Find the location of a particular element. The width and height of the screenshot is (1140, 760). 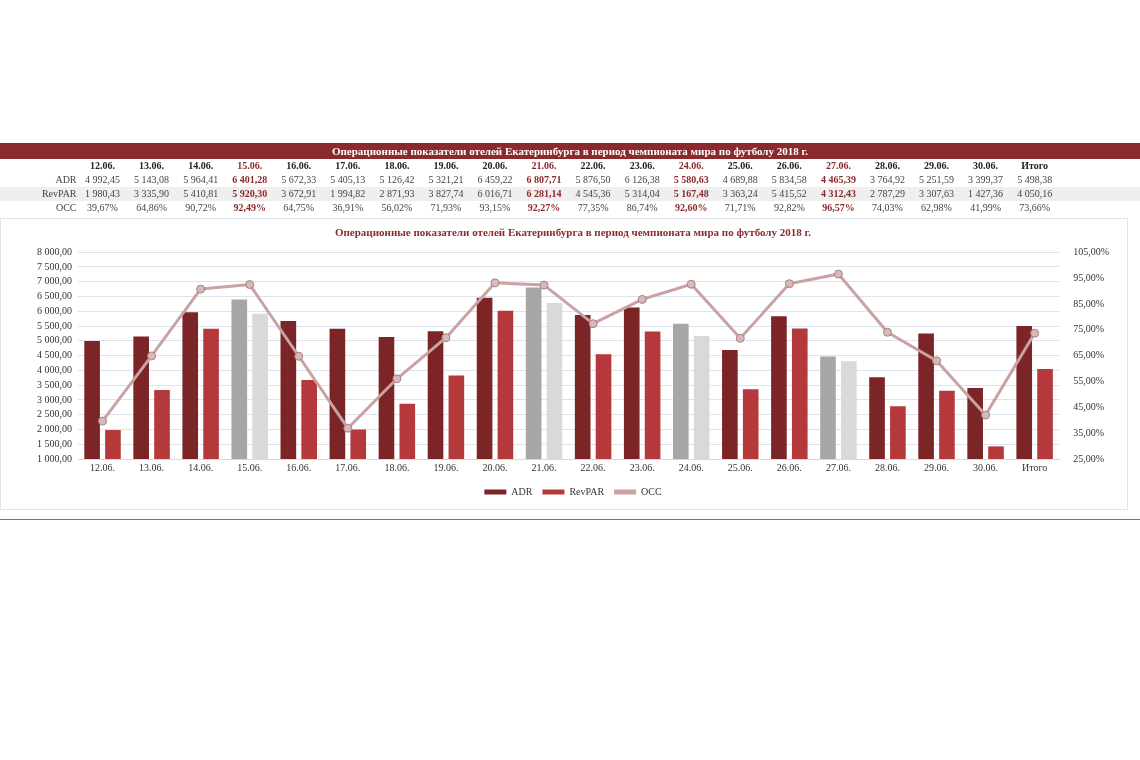

legend-label: ADR is located at coordinates (522, 491).